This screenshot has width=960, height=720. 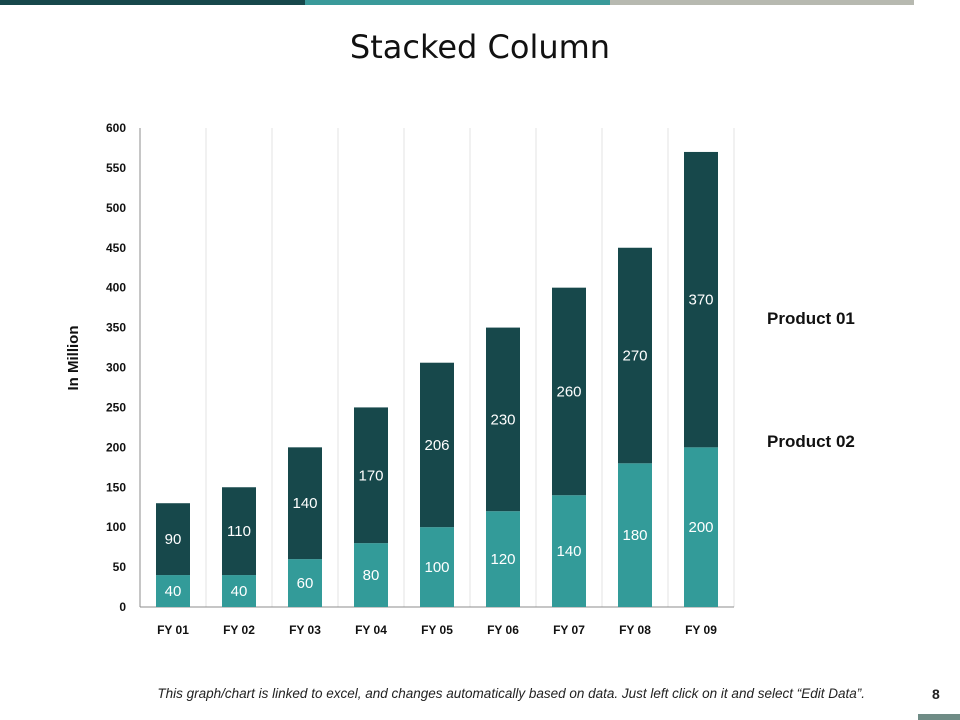 What do you see at coordinates (811, 318) in the screenshot?
I see `legend-product-01: Product 01` at bounding box center [811, 318].